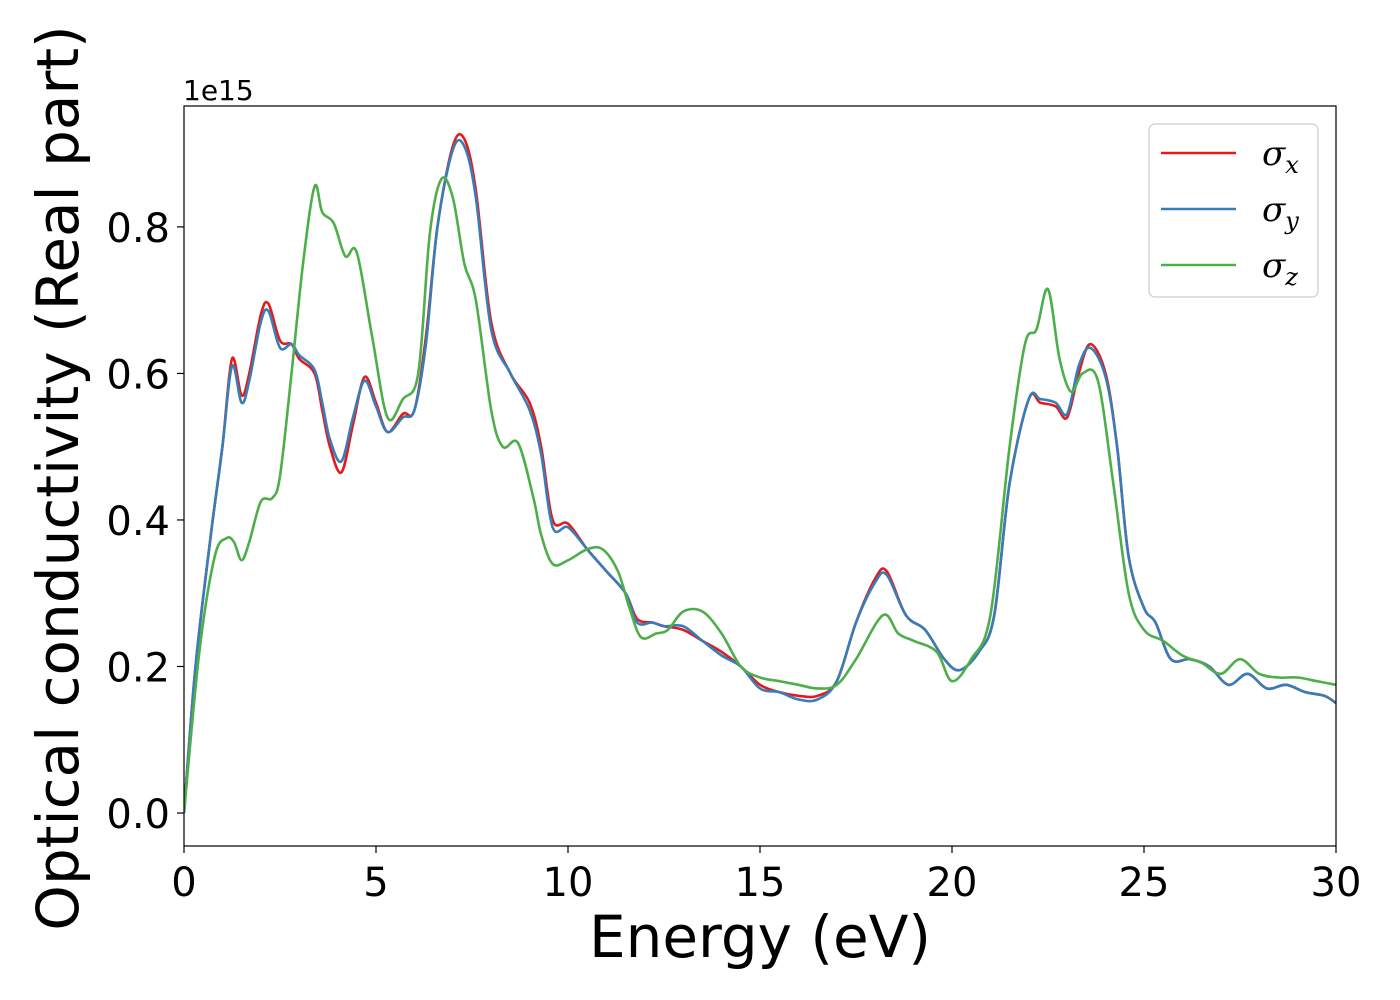  I want to click on y-tick-label: 0.6, so click(138, 375).